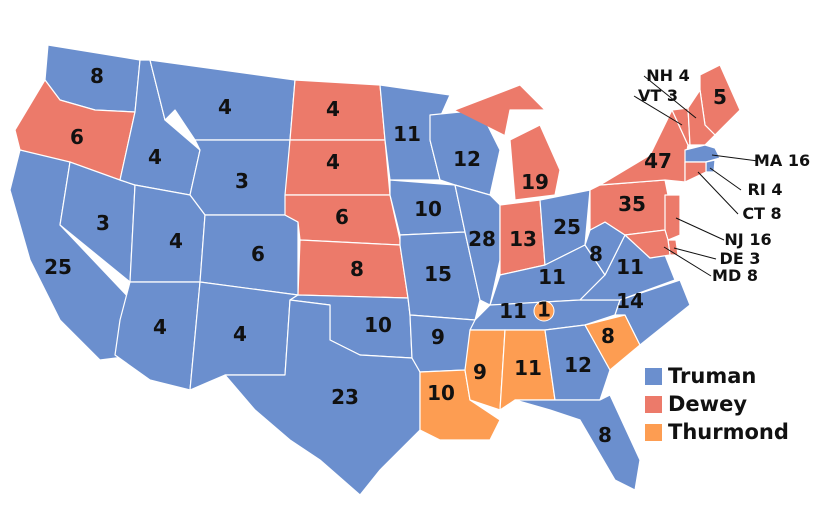 This screenshot has width=820, height=515. I want to click on state-label: 47, so click(658, 161).